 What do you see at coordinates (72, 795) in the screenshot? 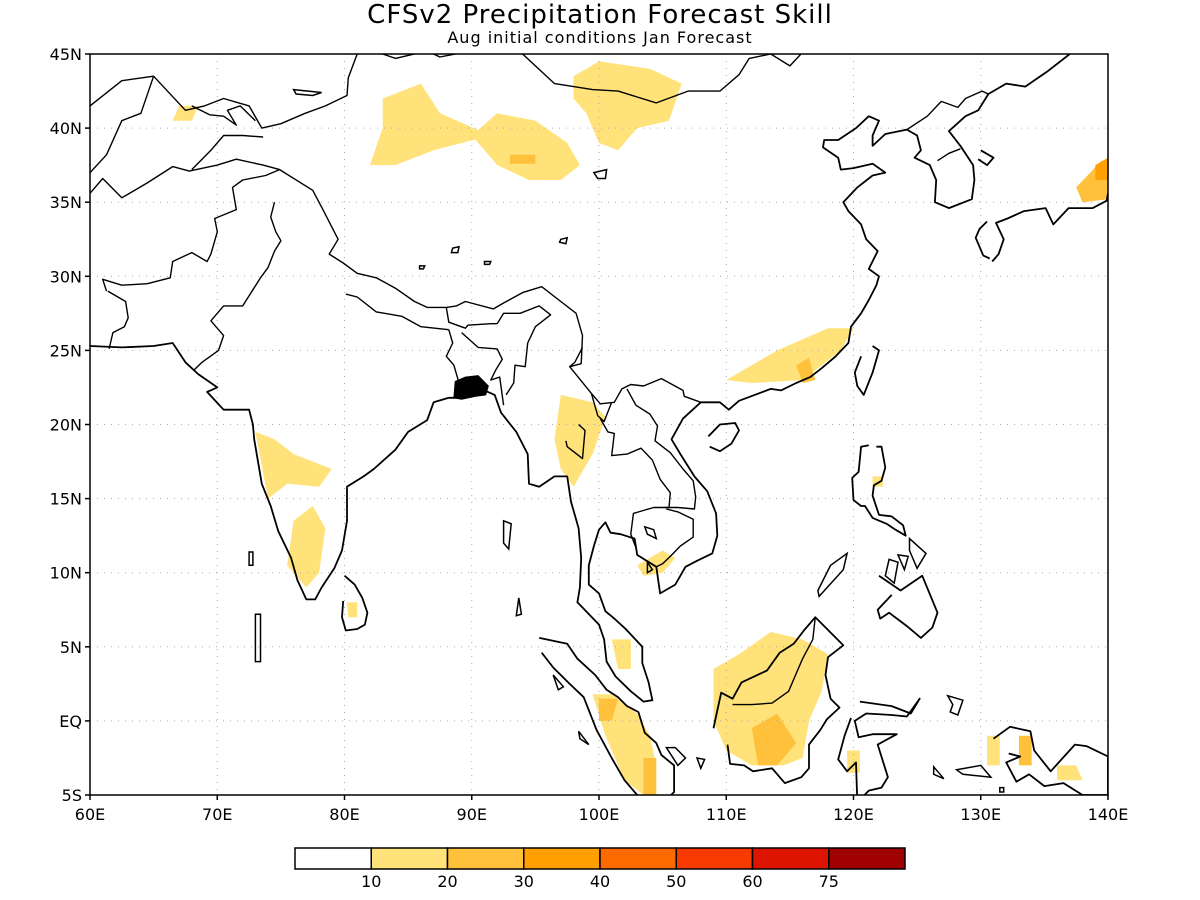
I see `y-tick-label: 5S` at bounding box center [72, 795].